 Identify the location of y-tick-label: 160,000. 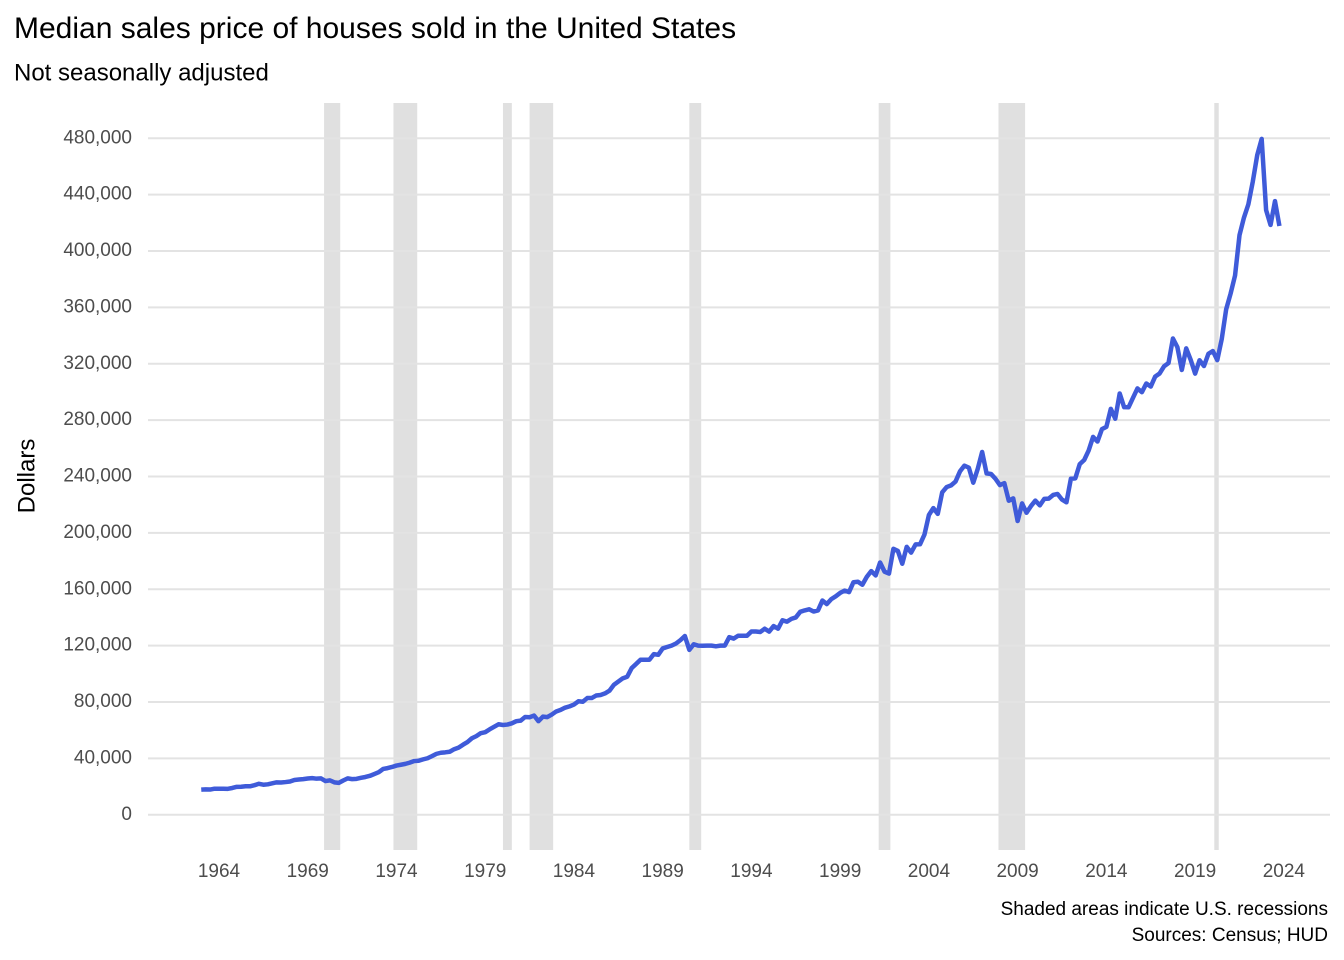
(97, 588).